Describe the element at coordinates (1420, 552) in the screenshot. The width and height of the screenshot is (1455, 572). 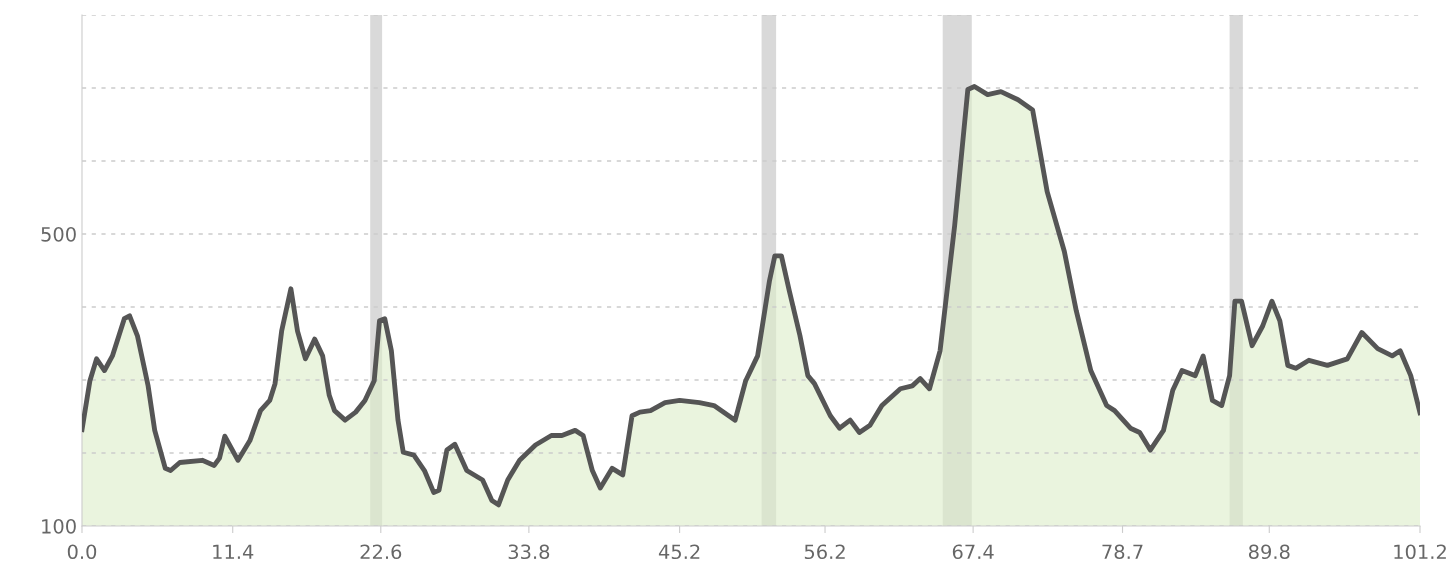
I see `x-tick-label: 101.2` at that location.